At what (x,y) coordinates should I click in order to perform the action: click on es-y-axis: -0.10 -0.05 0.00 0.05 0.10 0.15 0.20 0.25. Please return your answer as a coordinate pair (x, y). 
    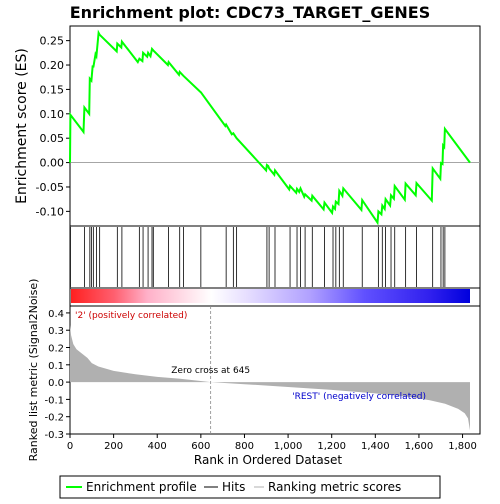
    Looking at the image, I should click on (53, 126).